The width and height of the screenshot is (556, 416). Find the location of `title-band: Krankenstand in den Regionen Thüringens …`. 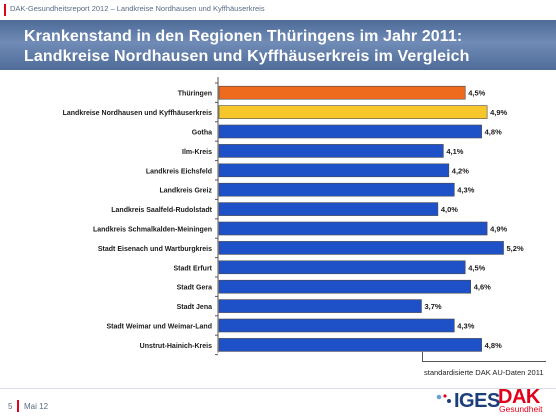

title-band: Krankenstand in den Regionen Thüringens … is located at coordinates (278, 45).